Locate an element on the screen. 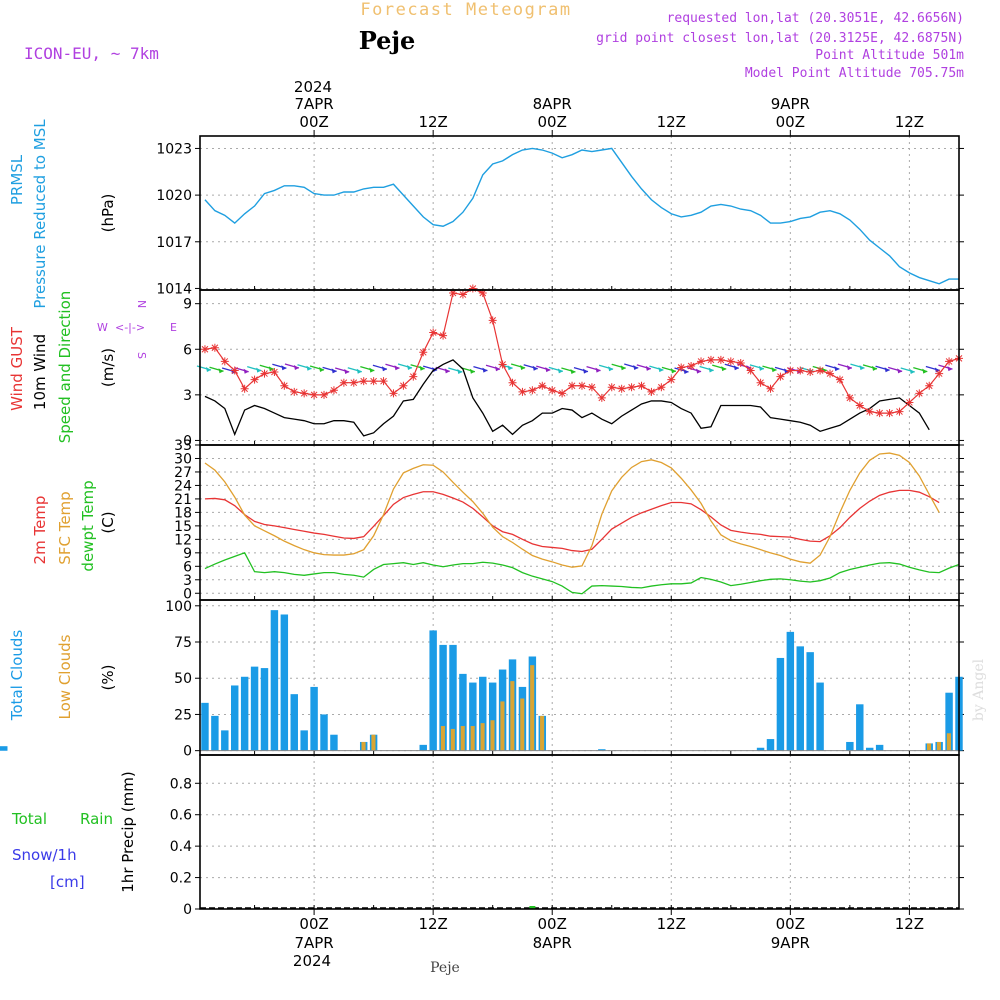  y-tick-label: 21 is located at coordinates (183, 500).